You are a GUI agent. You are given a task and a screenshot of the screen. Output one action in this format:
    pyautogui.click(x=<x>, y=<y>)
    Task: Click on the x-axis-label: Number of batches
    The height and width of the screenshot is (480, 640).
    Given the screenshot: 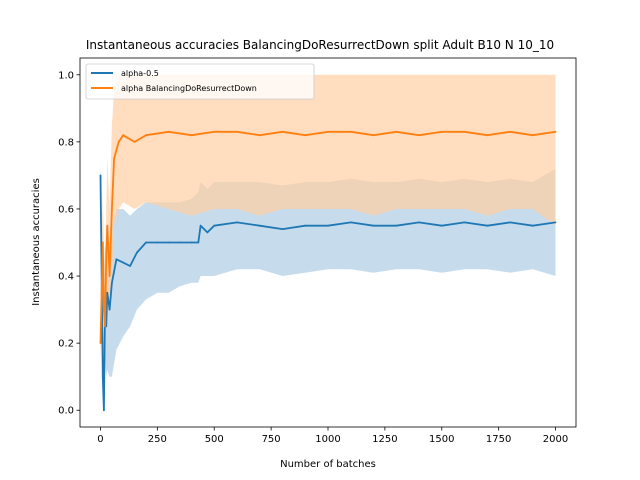 What is the action you would take?
    pyautogui.click(x=328, y=464)
    